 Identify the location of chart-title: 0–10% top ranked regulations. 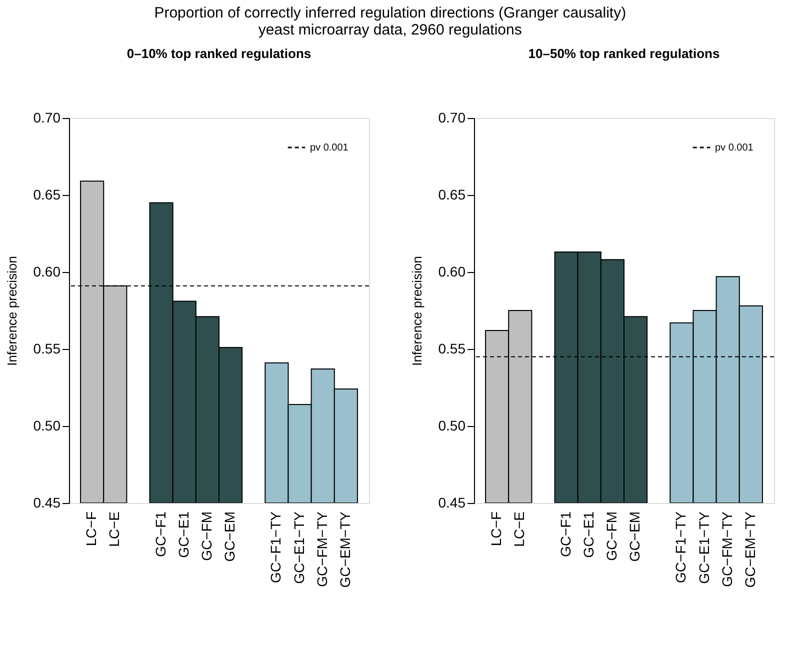
(219, 53).